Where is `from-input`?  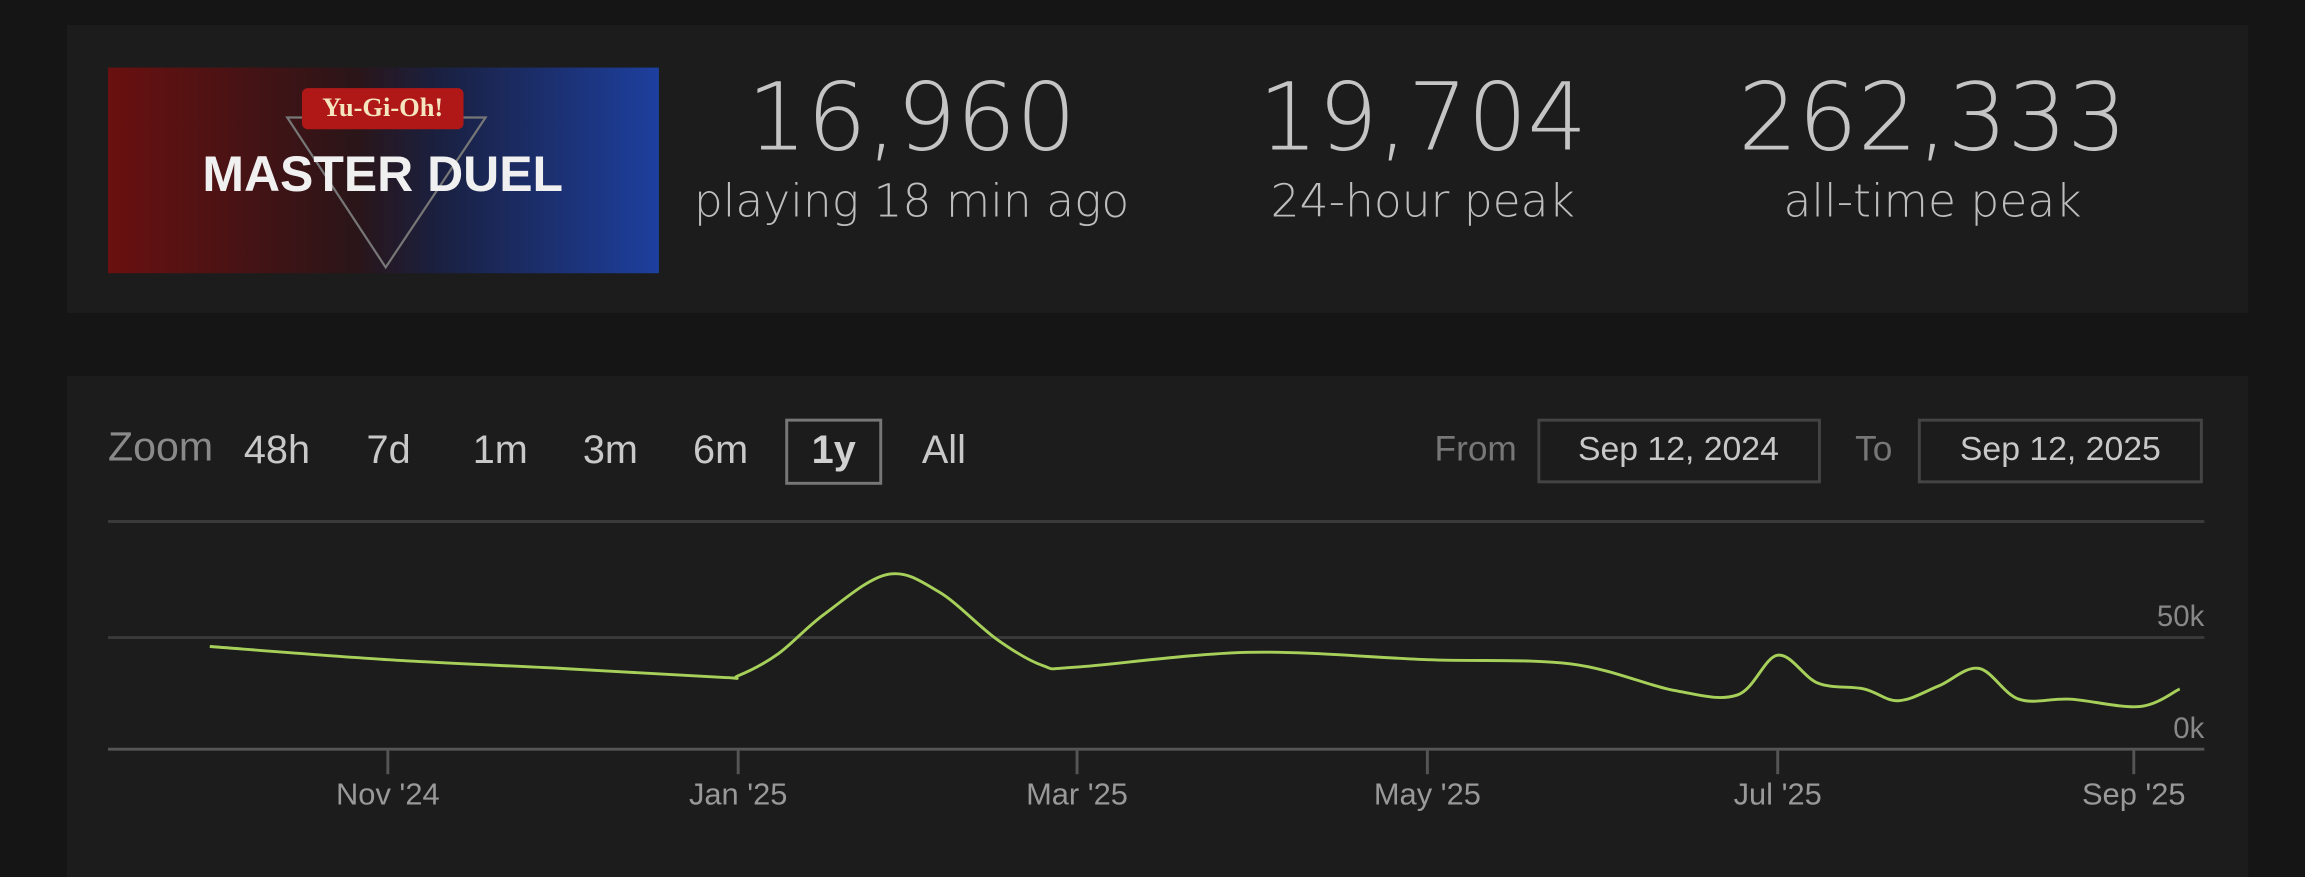 from-input is located at coordinates (1679, 451).